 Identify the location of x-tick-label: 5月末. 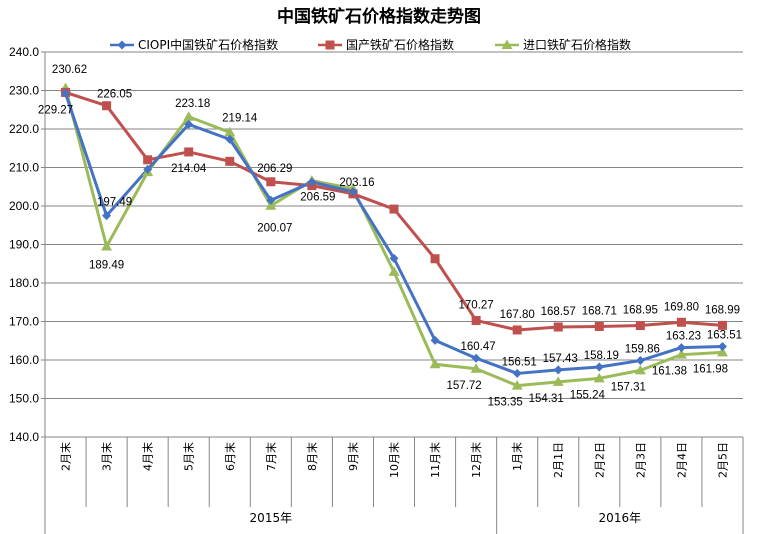
(189, 456).